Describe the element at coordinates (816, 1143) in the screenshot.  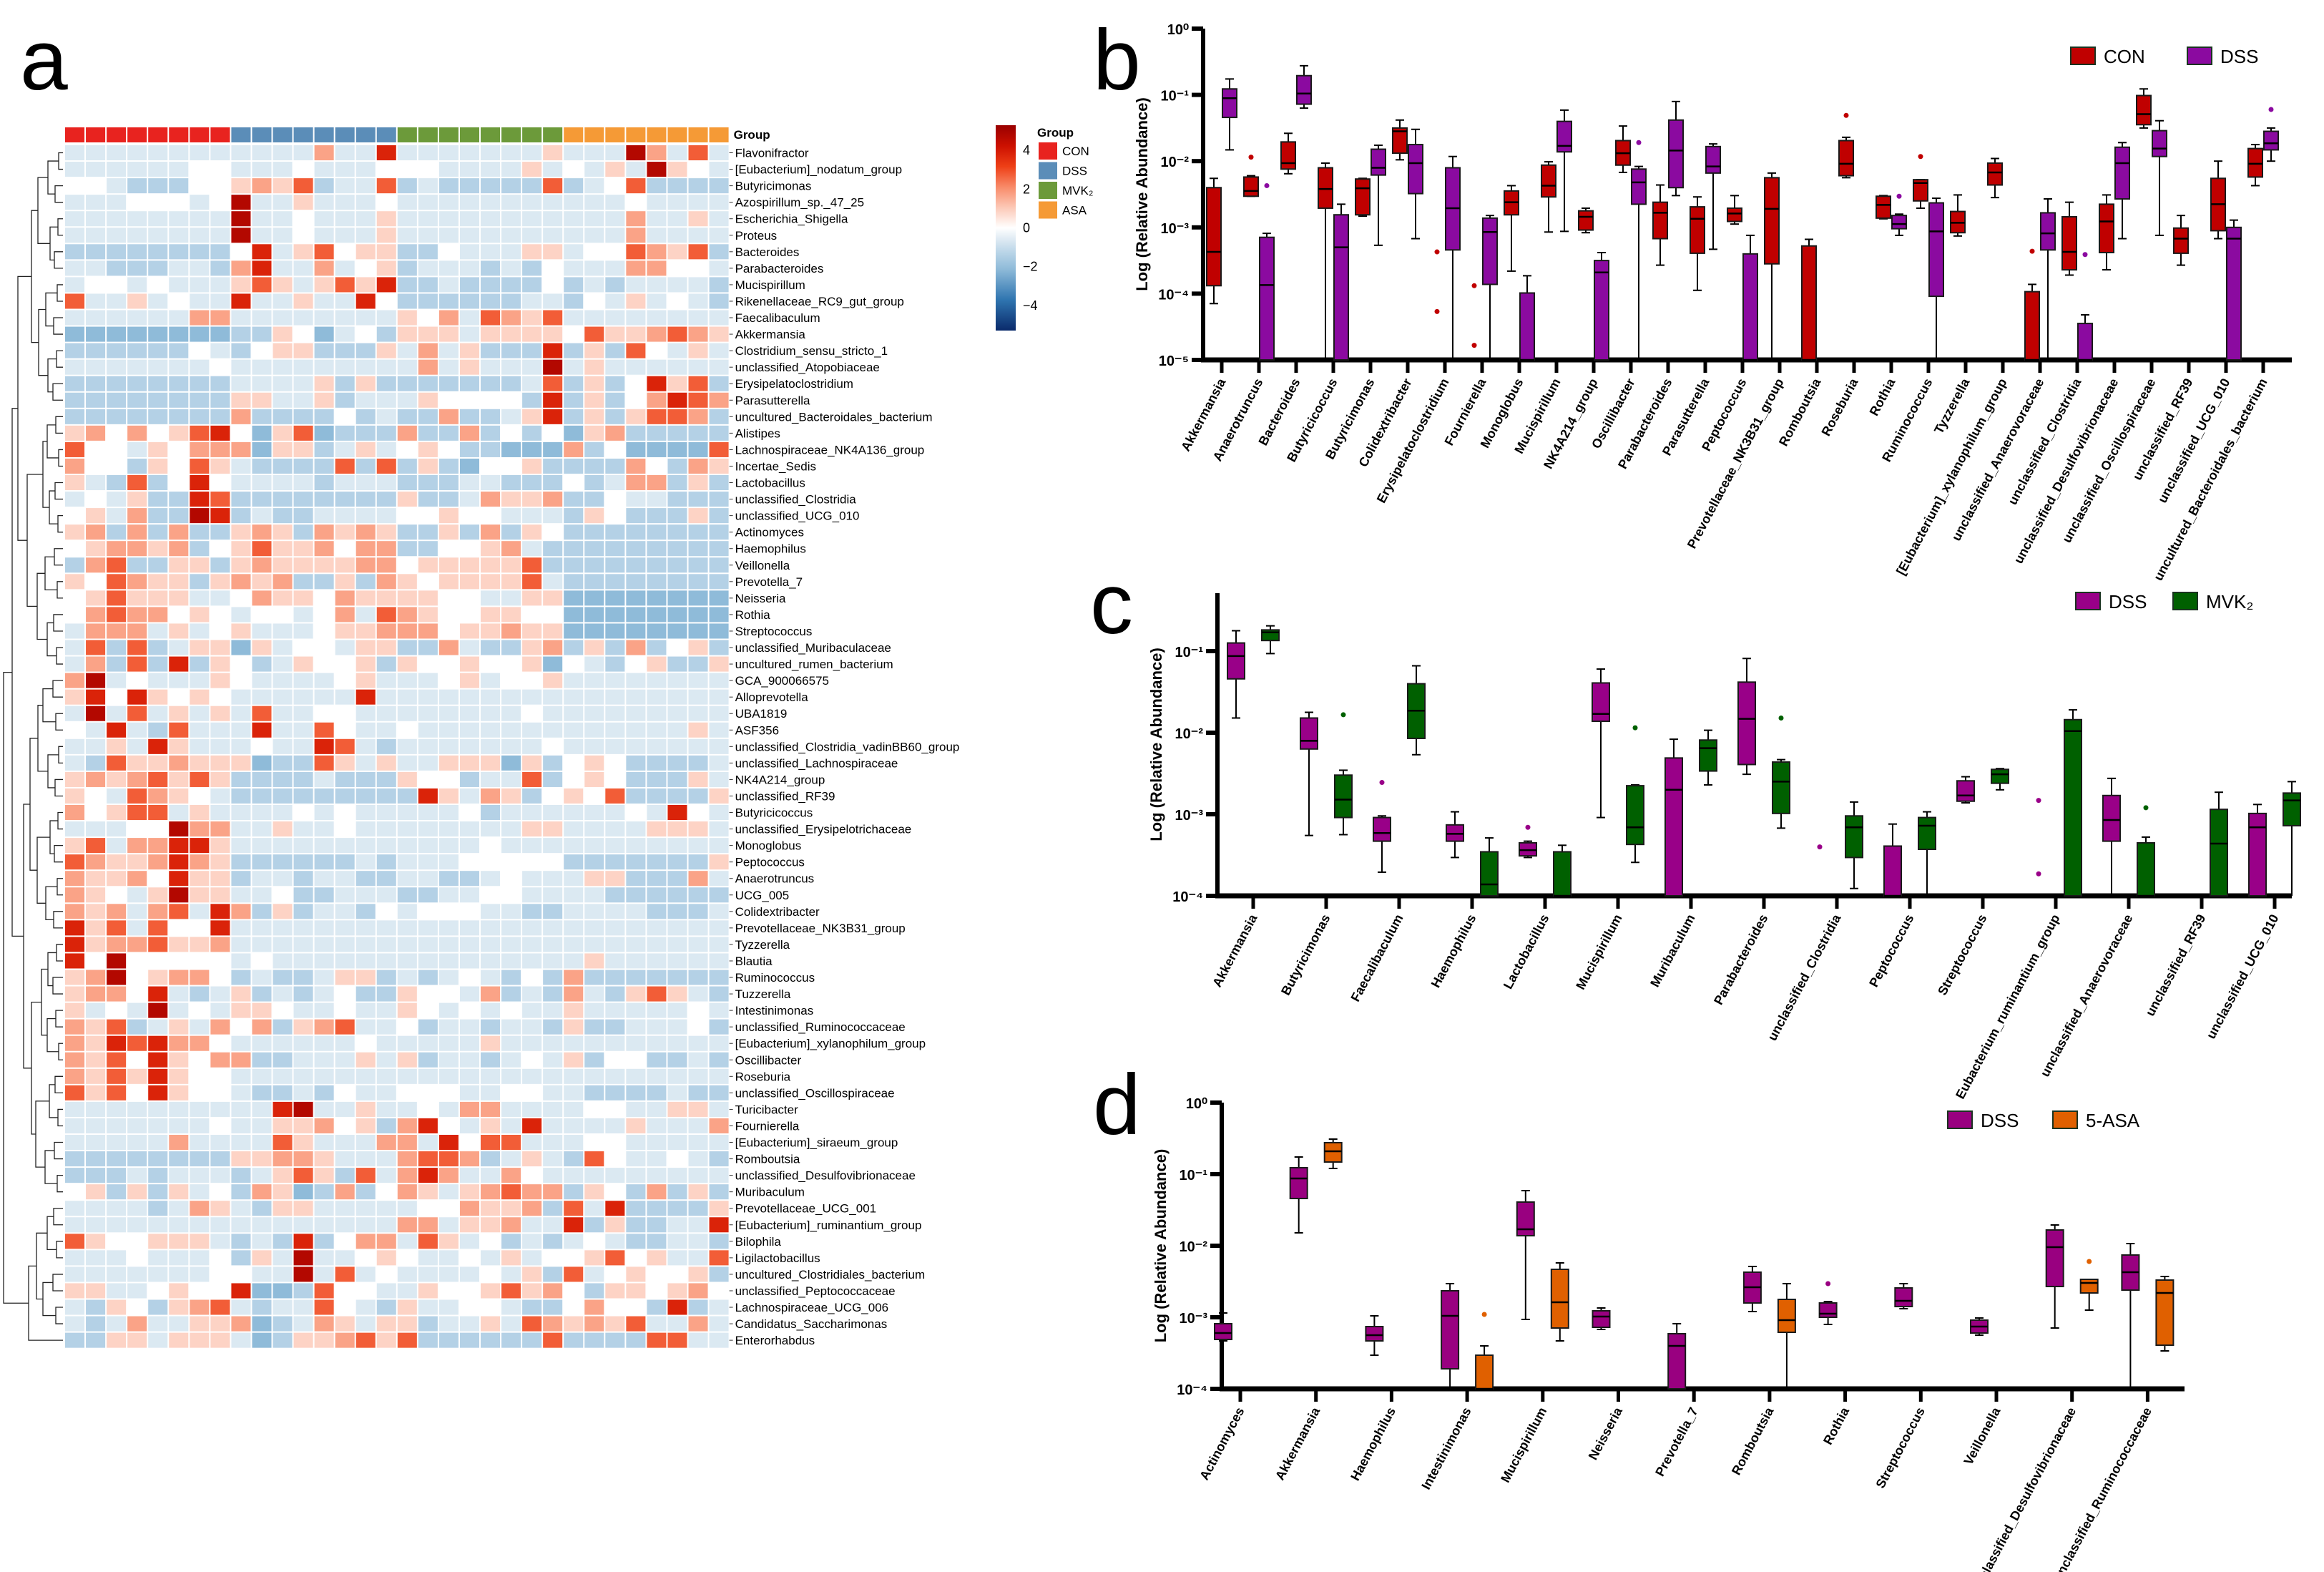
I see `heatmap-row-label: [Eubacterium]_siraeum_group` at that location.